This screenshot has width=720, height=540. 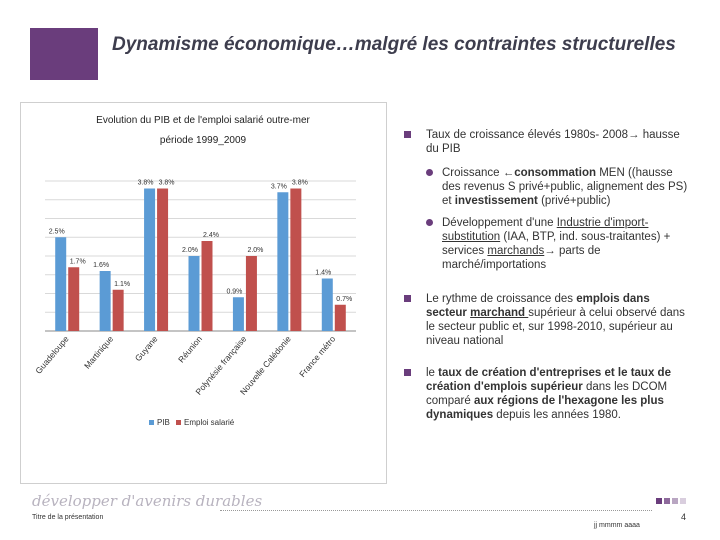 I want to click on legend-swatch-emploi, so click(x=178, y=422).